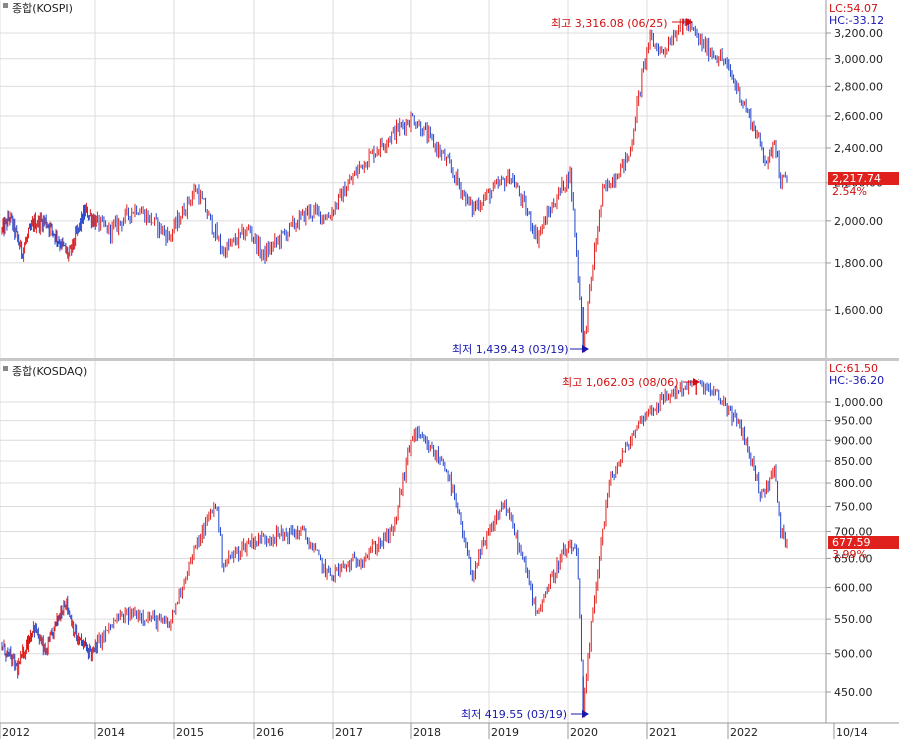 The image size is (899, 739). I want to click on x-tick-label: 2020, so click(584, 732).